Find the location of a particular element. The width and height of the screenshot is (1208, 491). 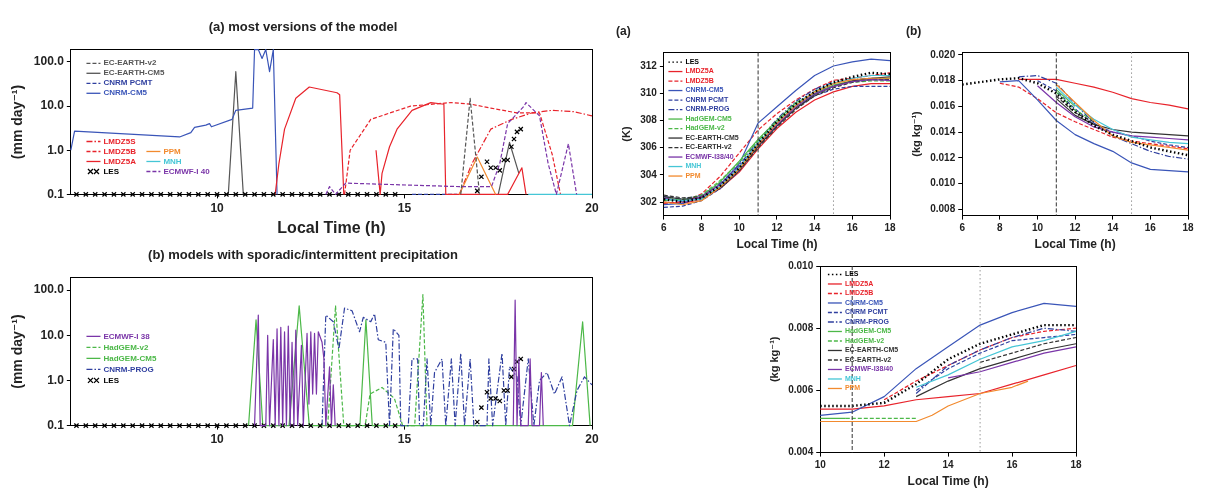

legend-label: CNRM PCMT is located at coordinates (128, 83).